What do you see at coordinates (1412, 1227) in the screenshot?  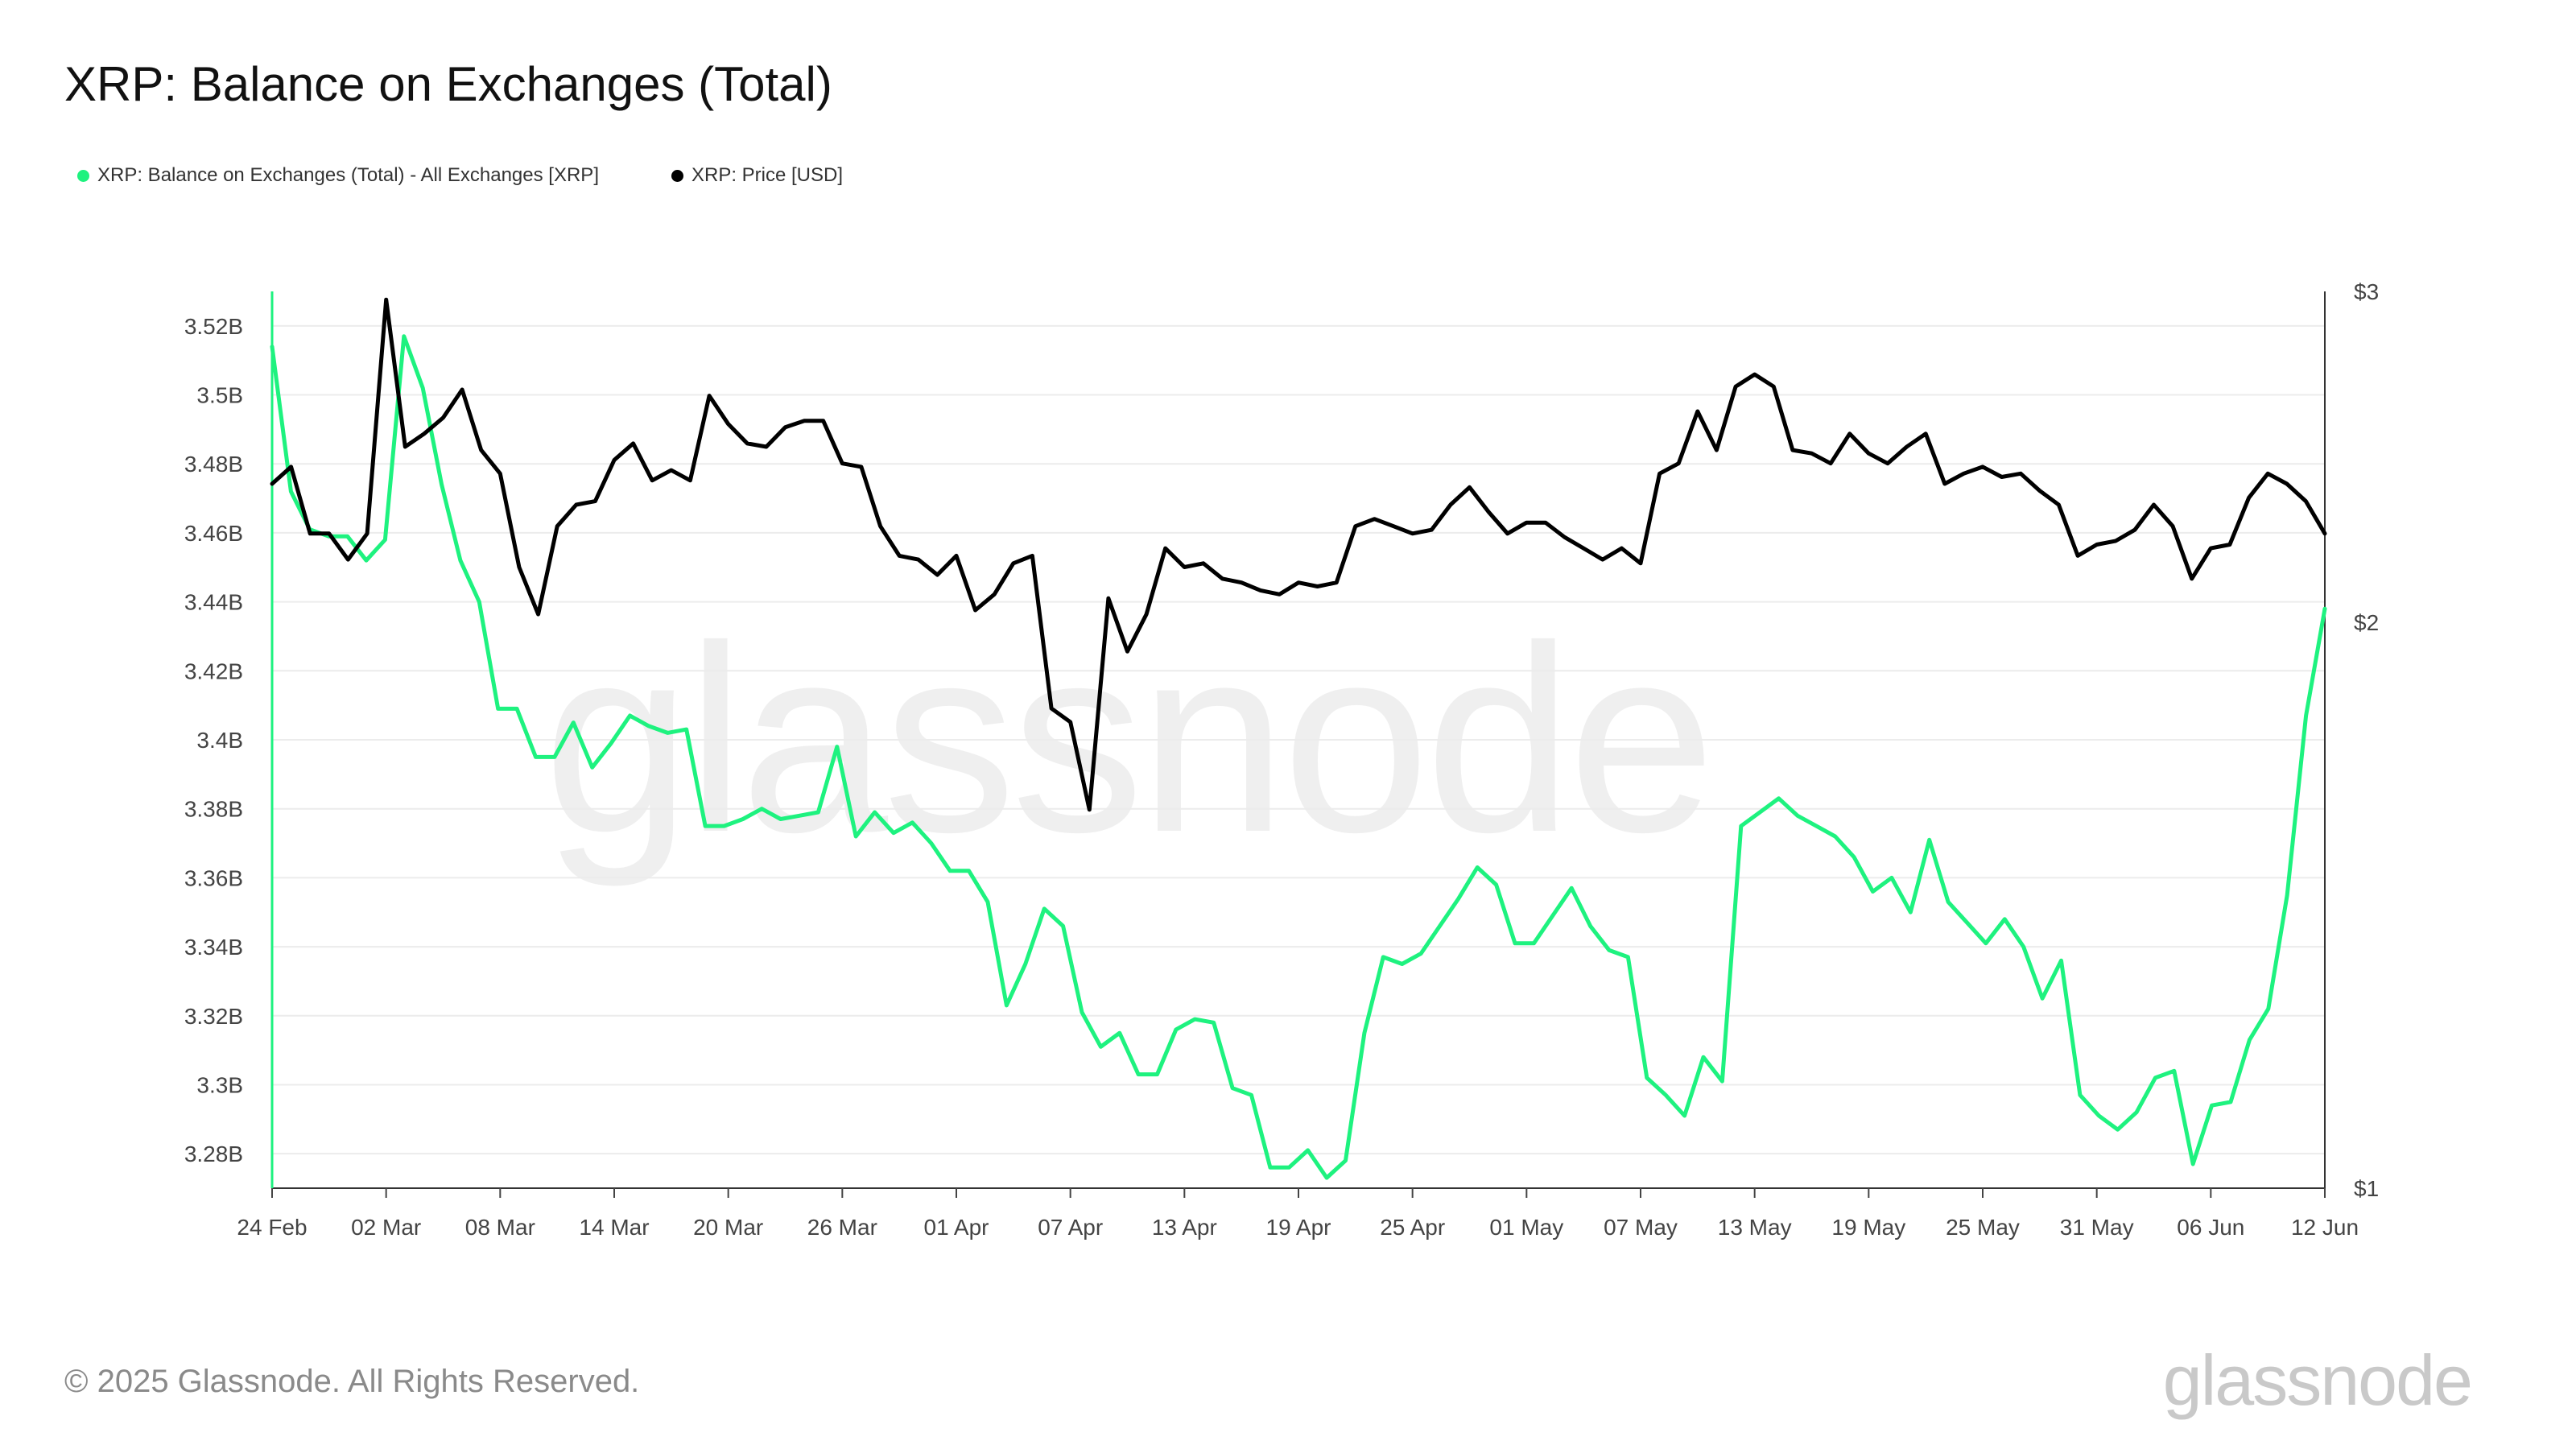 I see `x-tick-label: 25 Apr` at bounding box center [1412, 1227].